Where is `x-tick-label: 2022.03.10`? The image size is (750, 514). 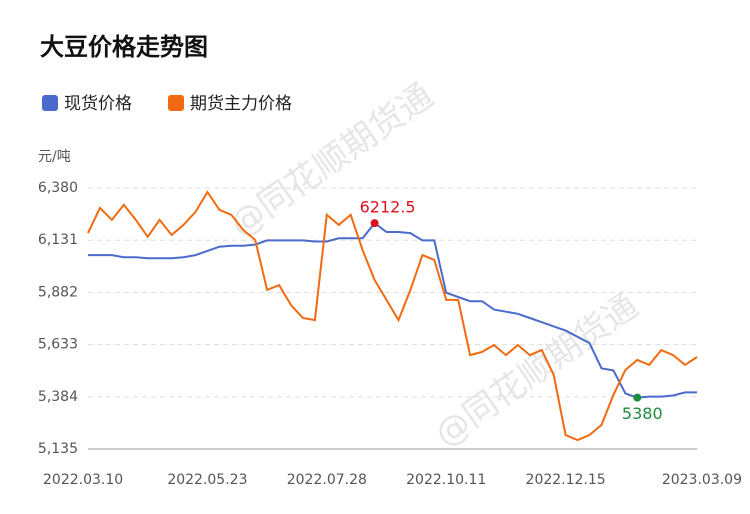
x-tick-label: 2022.03.10 is located at coordinates (83, 480).